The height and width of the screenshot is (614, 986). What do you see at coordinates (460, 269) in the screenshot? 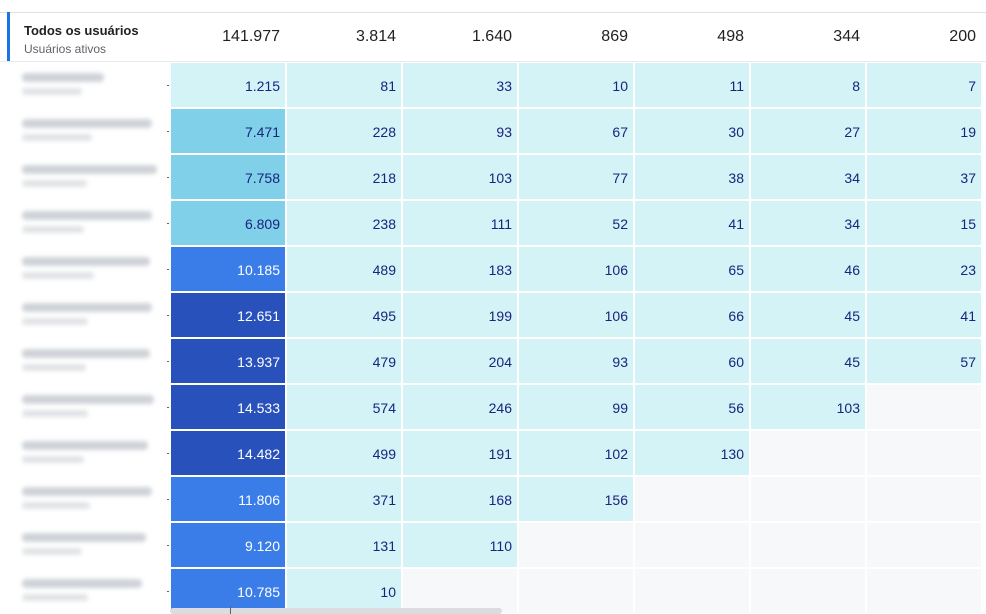
I see `cohort-cell: 183` at bounding box center [460, 269].